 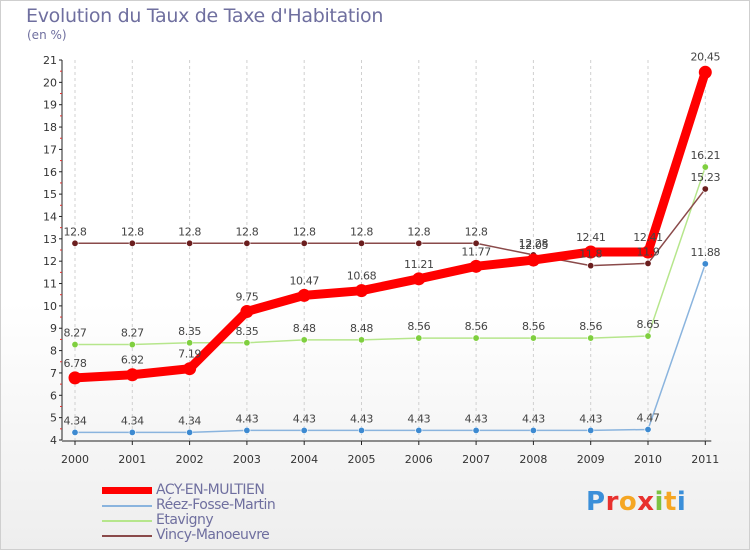 I want to click on x-tick-label: 2010, so click(x=648, y=459).